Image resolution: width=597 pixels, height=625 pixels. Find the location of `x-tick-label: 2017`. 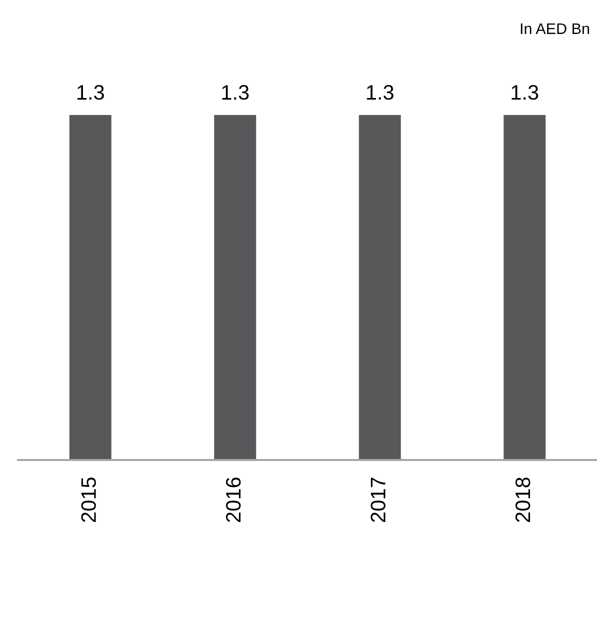

x-tick-label: 2017 is located at coordinates (378, 500).